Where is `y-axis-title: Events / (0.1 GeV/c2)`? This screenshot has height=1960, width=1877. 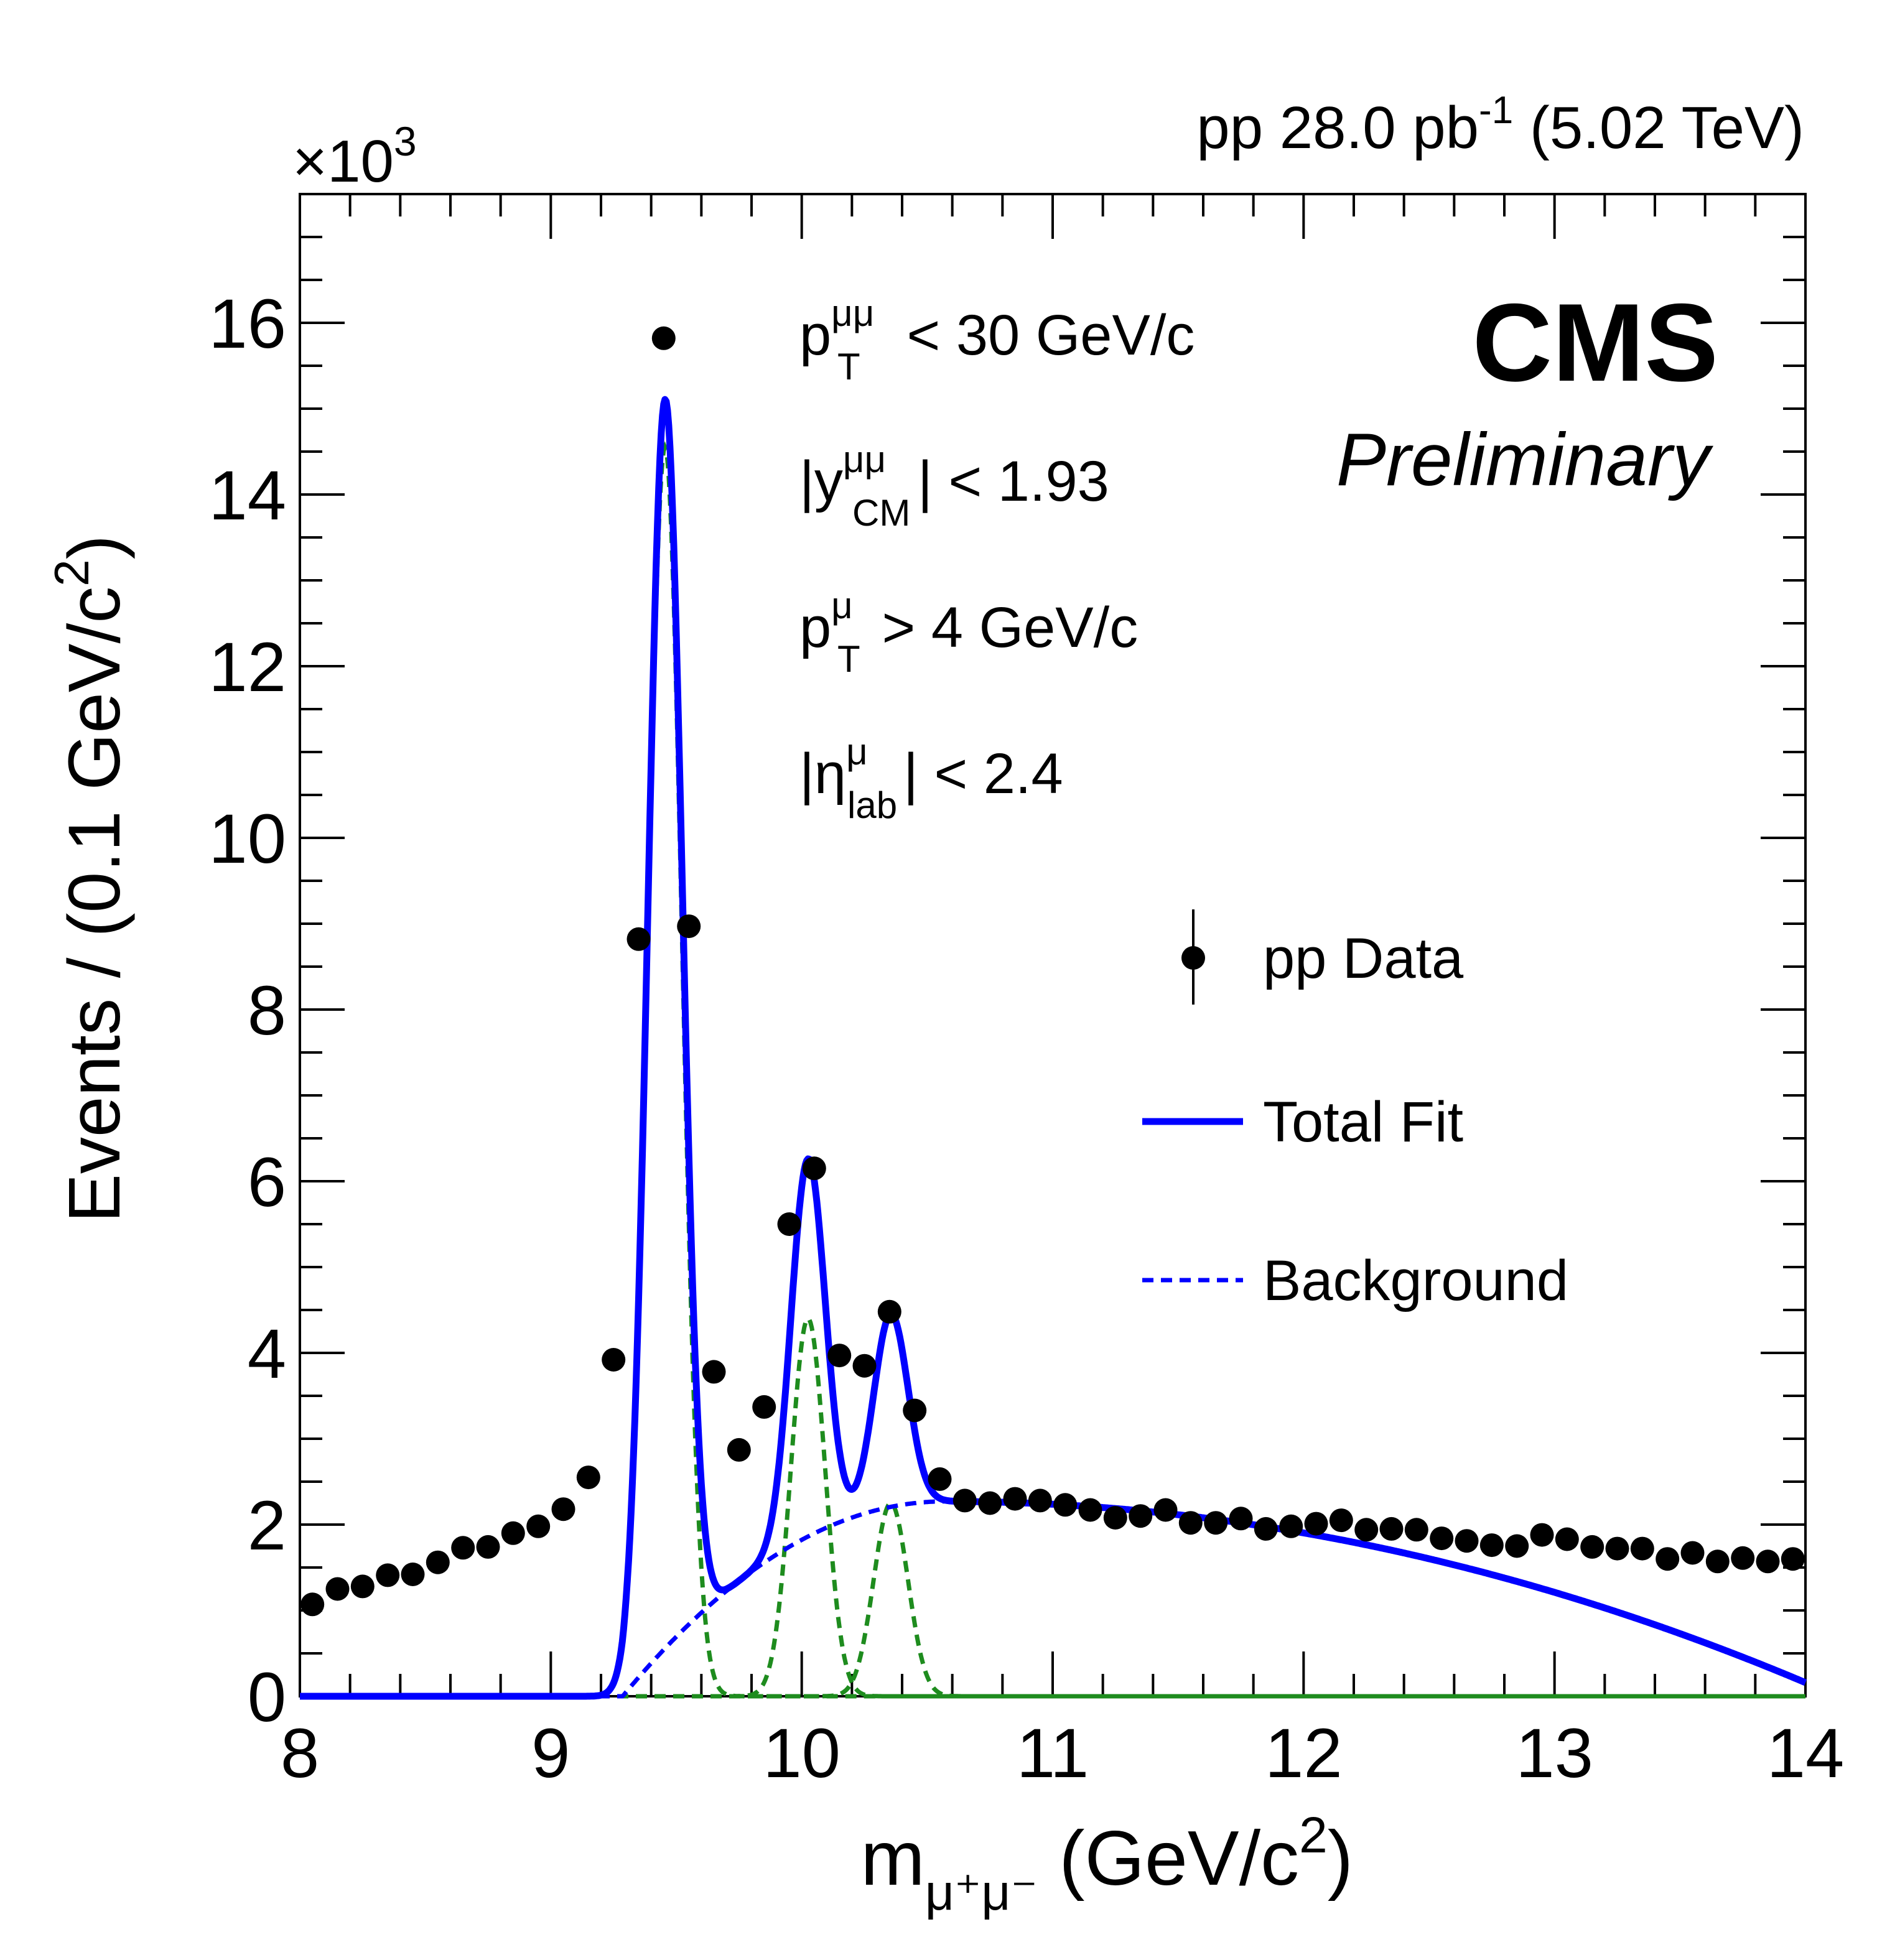 y-axis-title: Events / (0.1 GeV/c2) is located at coordinates (90, 879).